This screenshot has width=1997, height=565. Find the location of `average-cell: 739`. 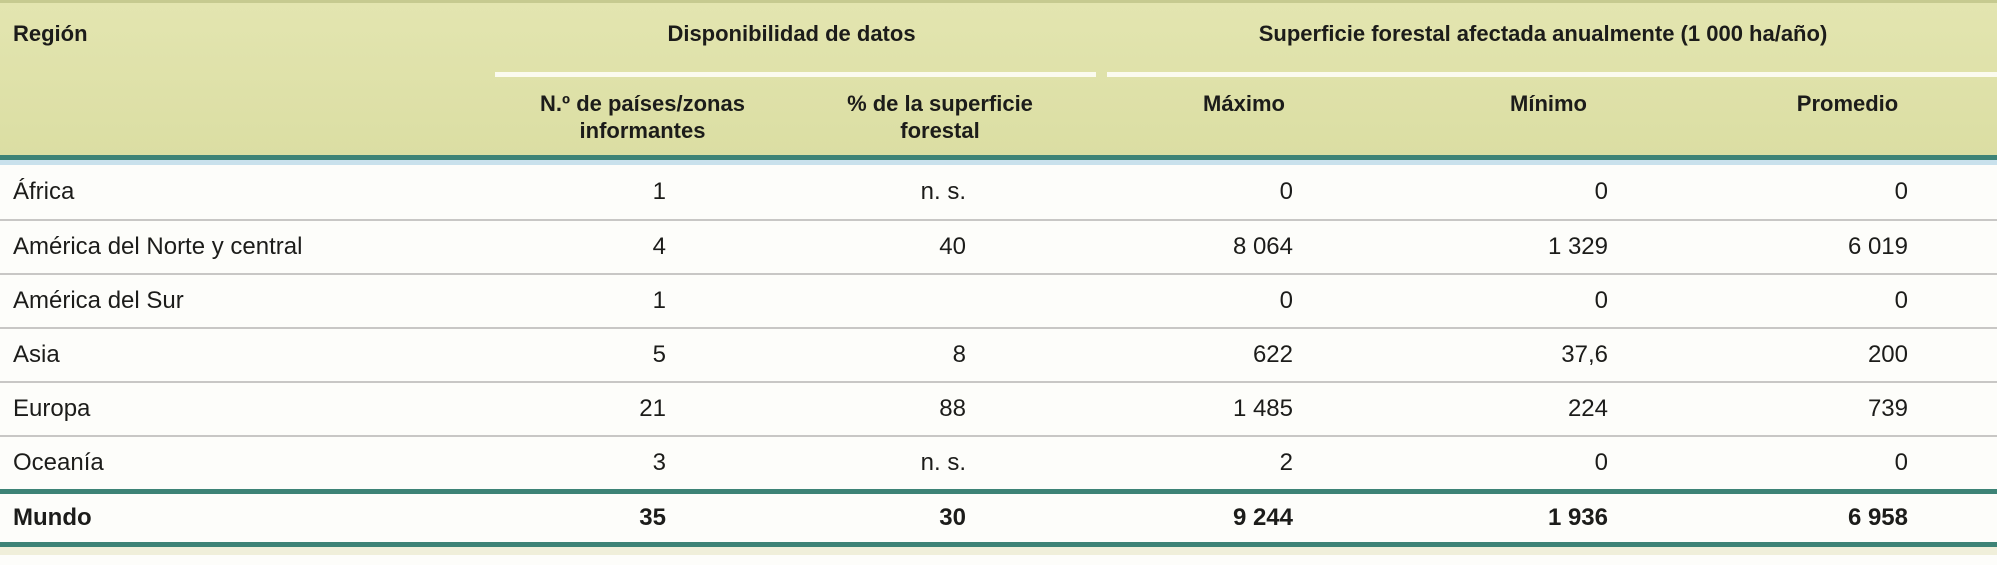

average-cell: 739 is located at coordinates (1887, 408).